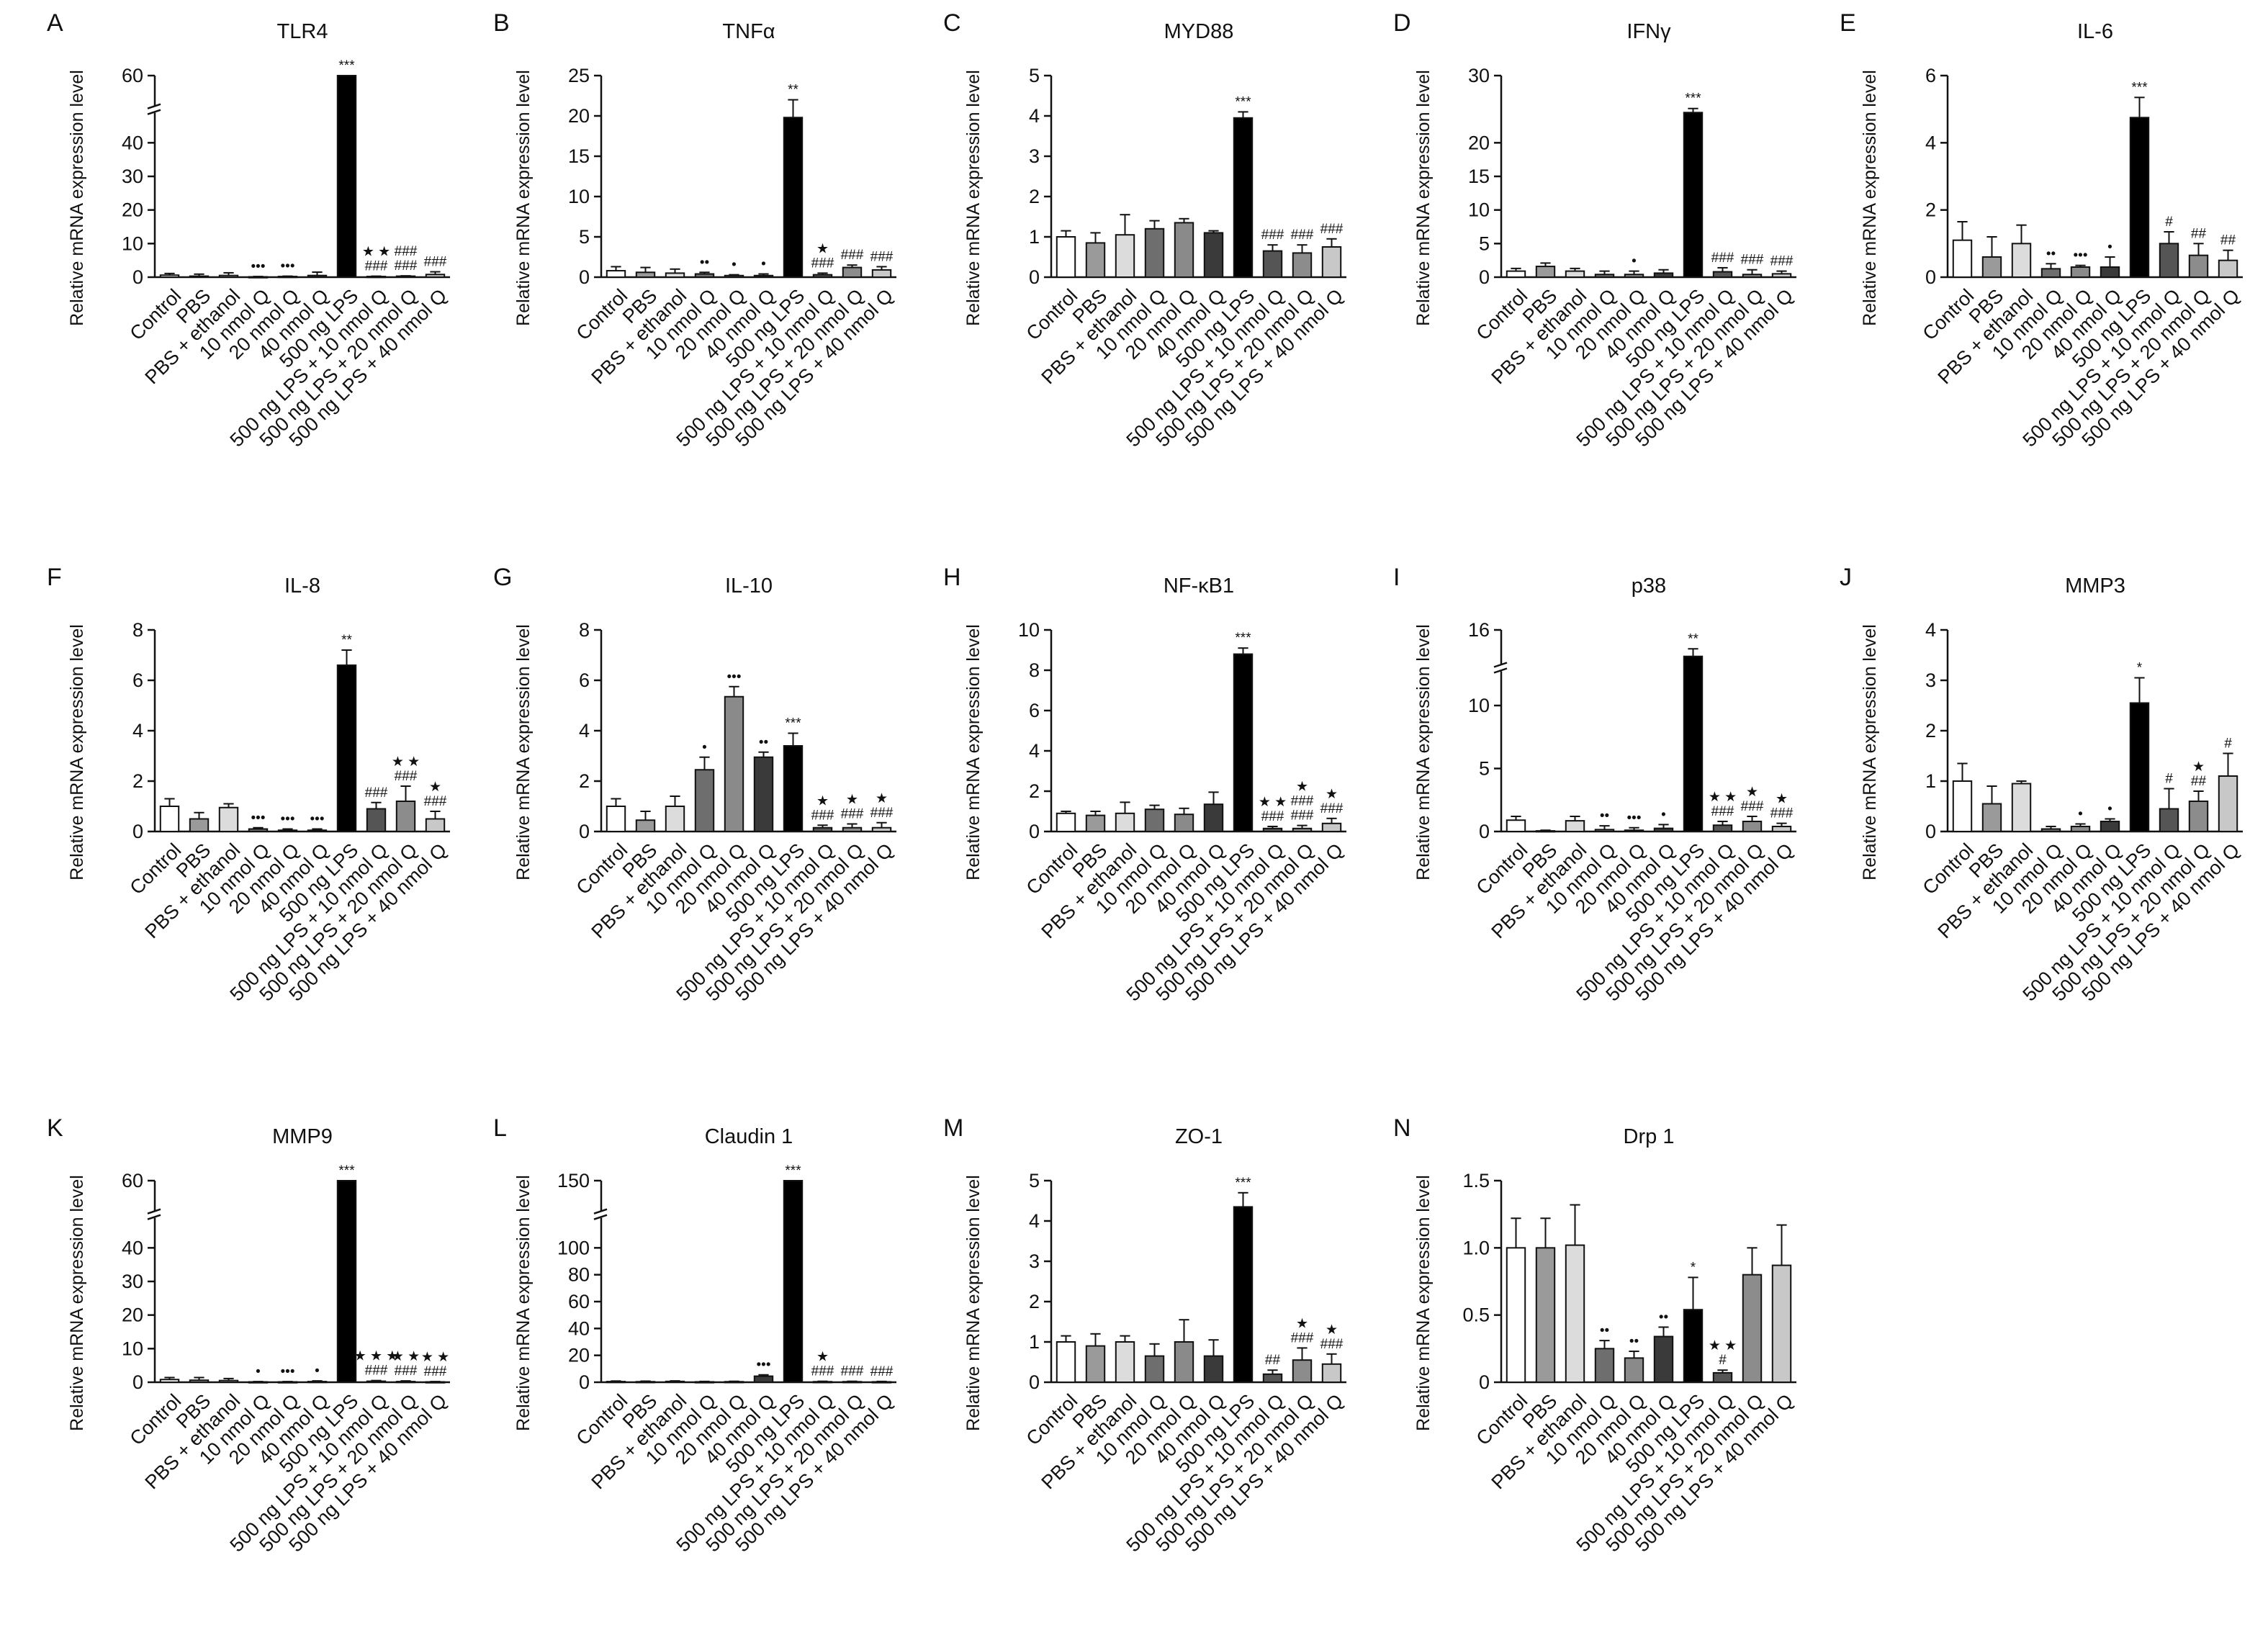  I want to click on panel-title: IFNγ, so click(1648, 32).